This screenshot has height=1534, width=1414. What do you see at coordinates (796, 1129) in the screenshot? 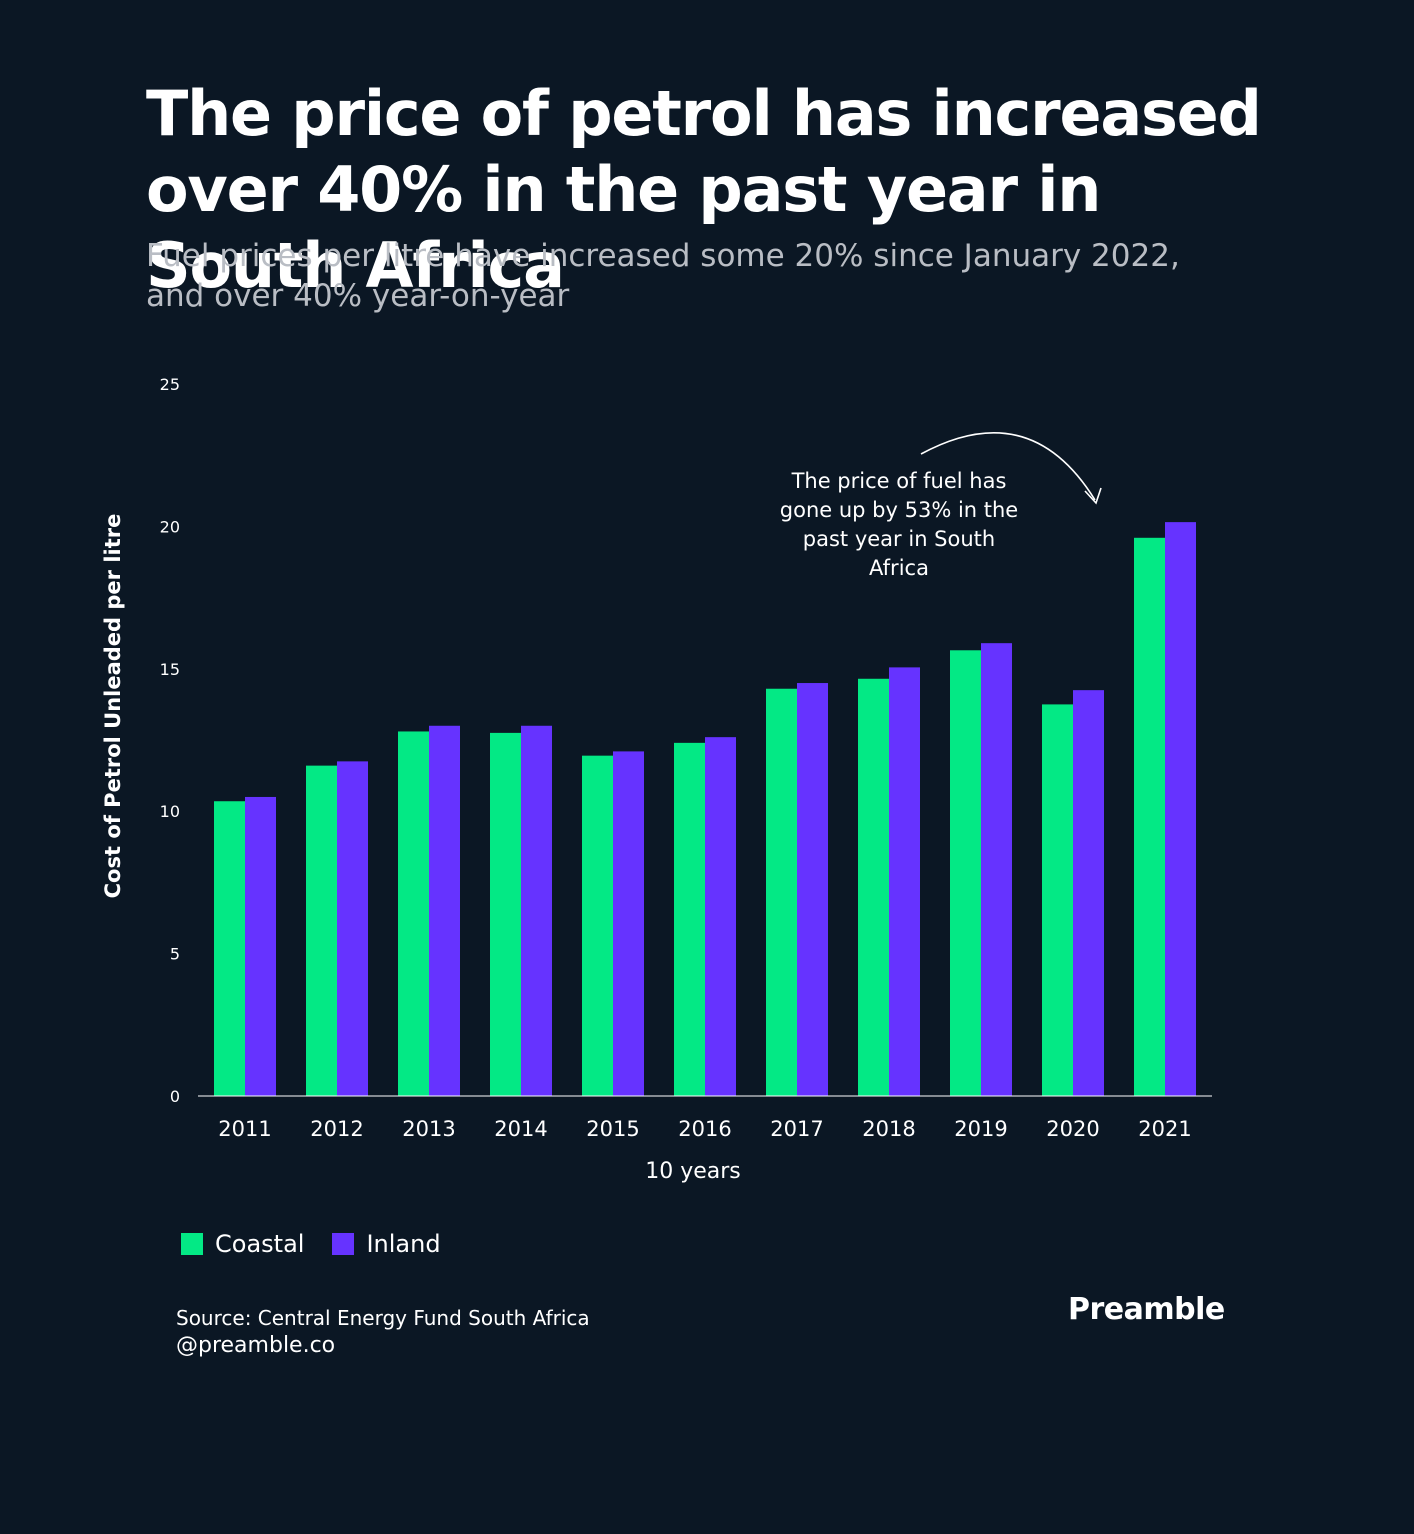
I see `x-tick-label: 2017` at bounding box center [796, 1129].